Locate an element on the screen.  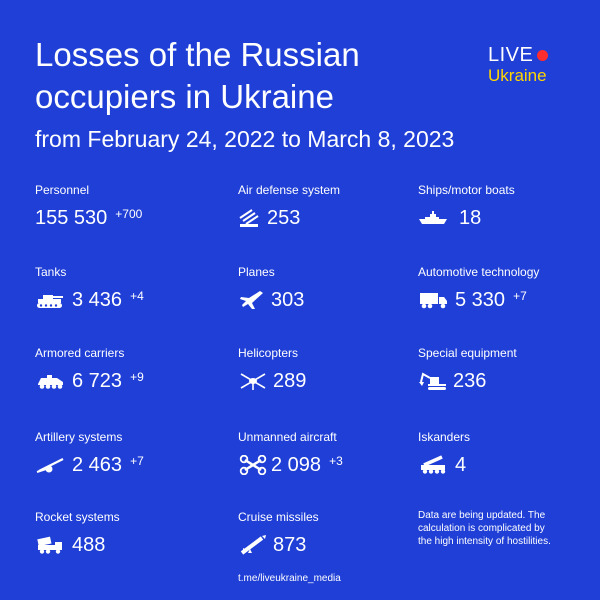
plane-icon is located at coordinates (251, 300).